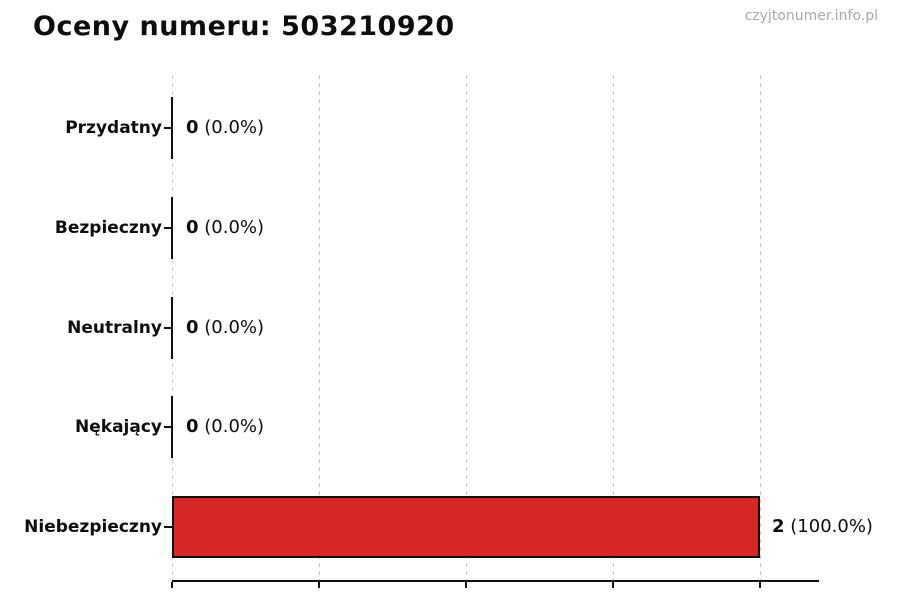 The image size is (900, 600). I want to click on bar-row: Przydatny 0 (0.0%), so click(450, 128).